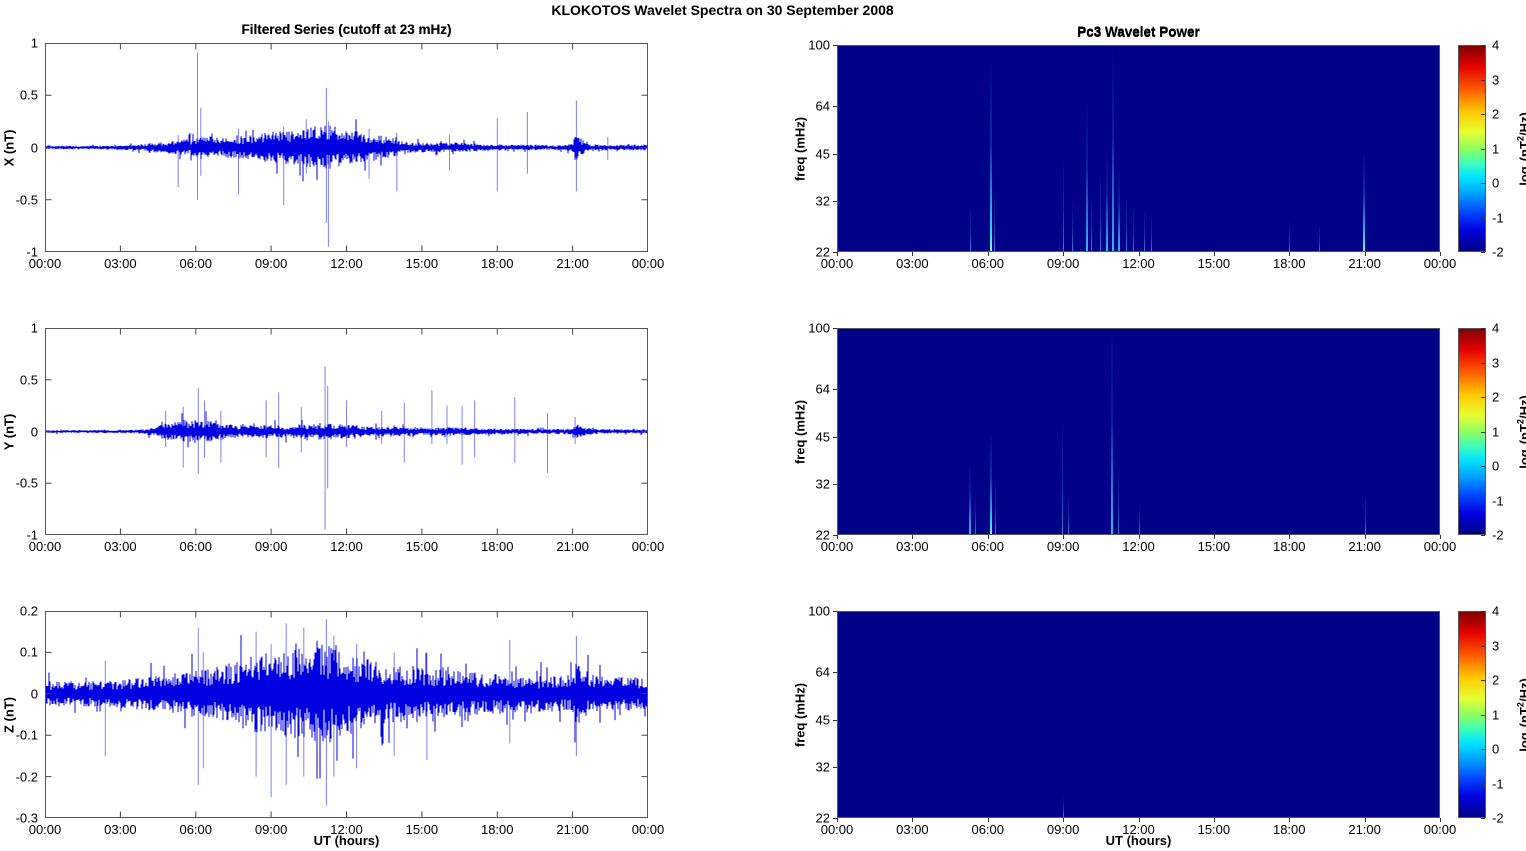  Describe the element at coordinates (1496, 397) in the screenshot. I see `colorbar-tick-label: 2` at that location.